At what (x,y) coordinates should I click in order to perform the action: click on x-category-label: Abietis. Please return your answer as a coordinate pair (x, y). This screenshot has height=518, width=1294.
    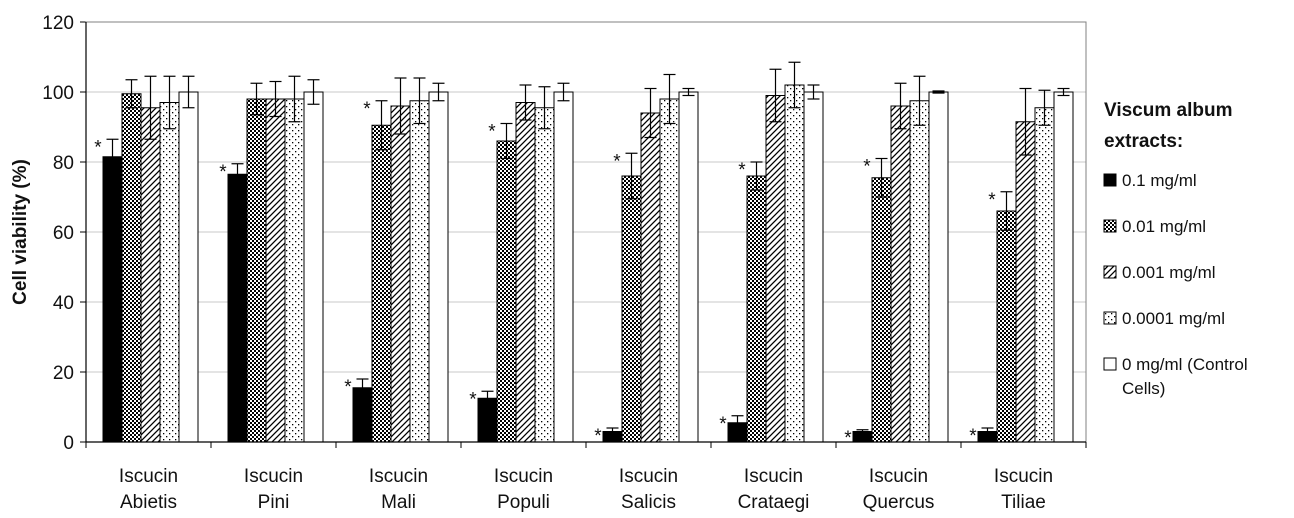
    Looking at the image, I should click on (148, 502).